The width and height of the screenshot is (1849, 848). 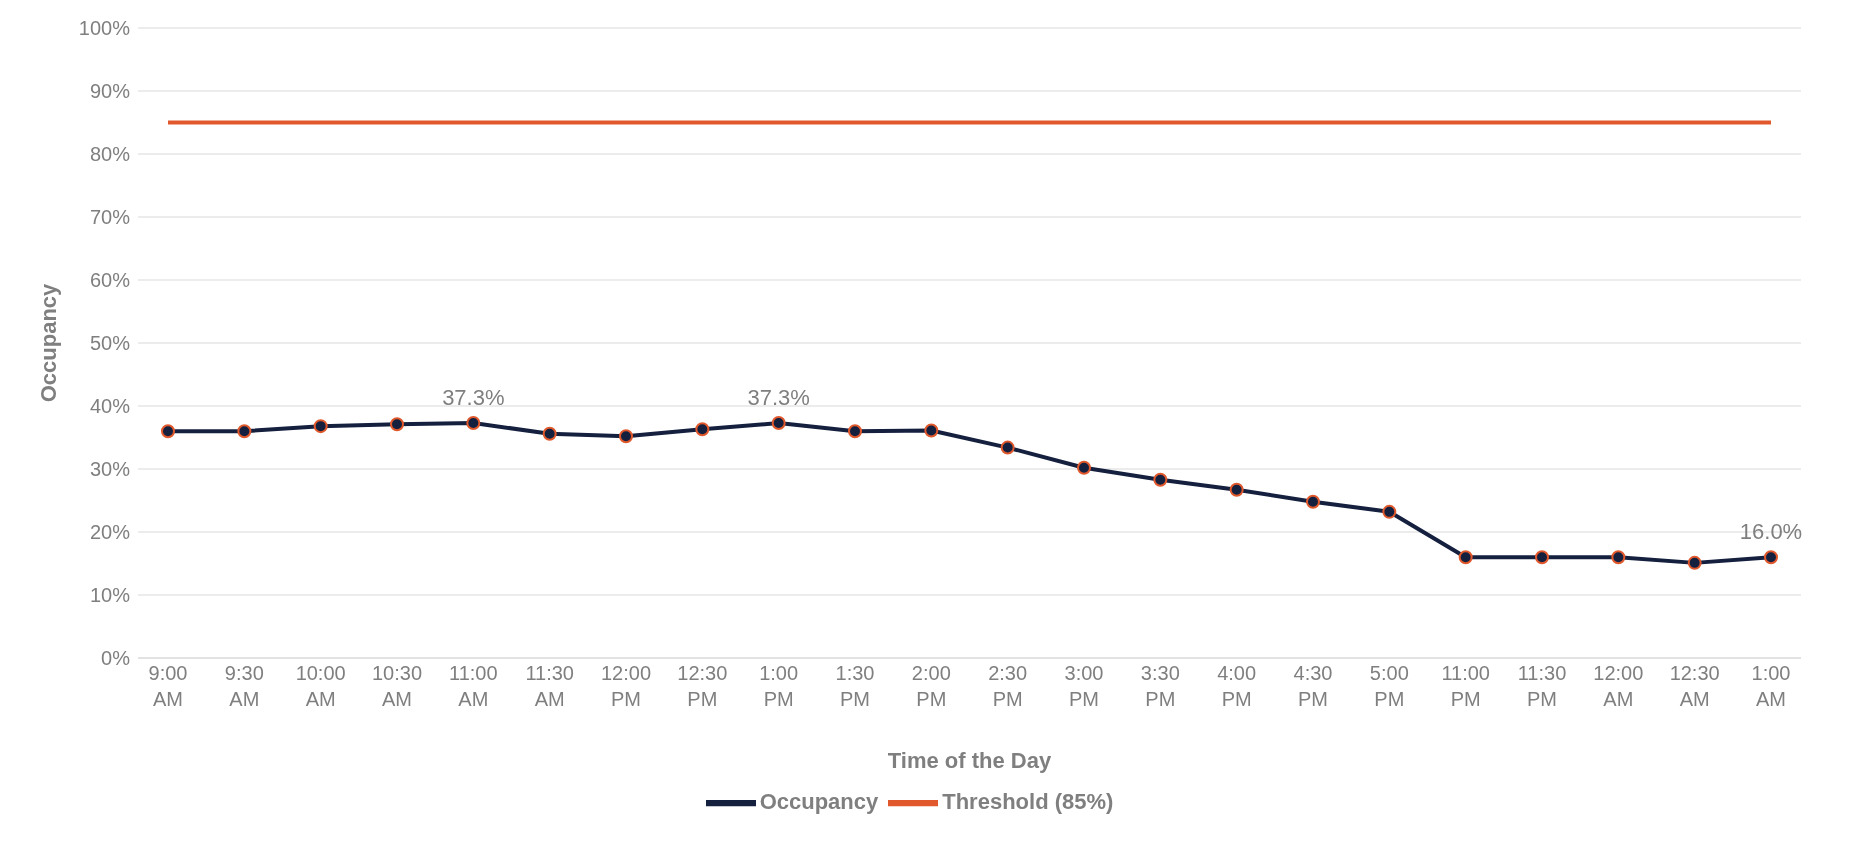 I want to click on x-tick-label: 4:00 PM, so click(x=1237, y=686).